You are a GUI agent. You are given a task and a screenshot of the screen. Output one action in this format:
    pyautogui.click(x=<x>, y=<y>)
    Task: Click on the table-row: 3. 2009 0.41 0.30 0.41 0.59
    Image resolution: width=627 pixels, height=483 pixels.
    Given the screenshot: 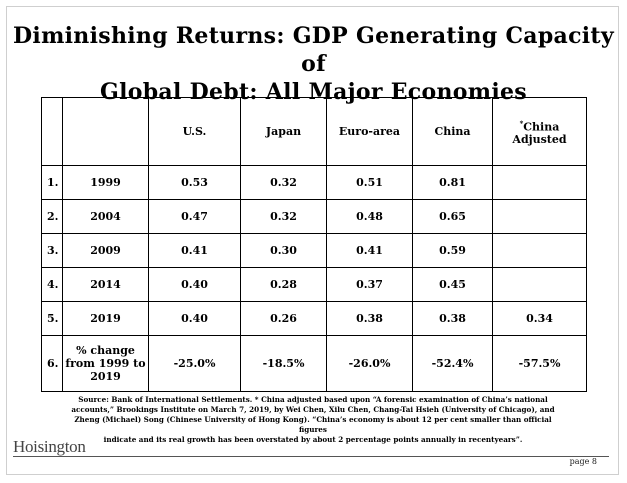 What is the action you would take?
    pyautogui.click(x=314, y=250)
    